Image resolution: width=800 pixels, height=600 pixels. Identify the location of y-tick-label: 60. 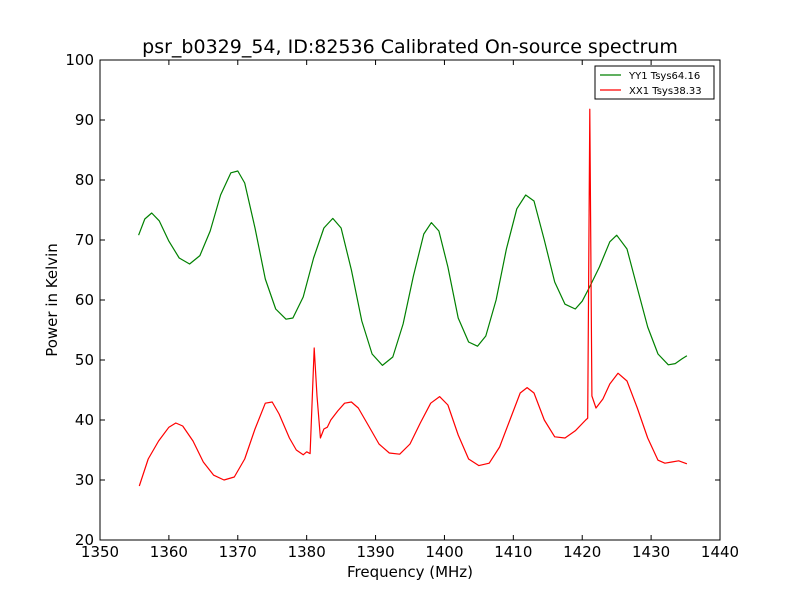
(84, 300).